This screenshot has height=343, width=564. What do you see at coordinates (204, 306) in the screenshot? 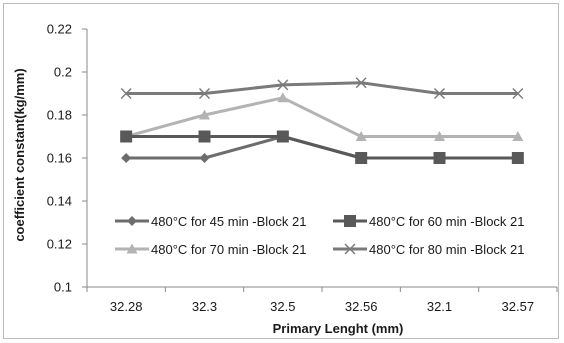
I see `x-tick-label: 32.3` at bounding box center [204, 306].